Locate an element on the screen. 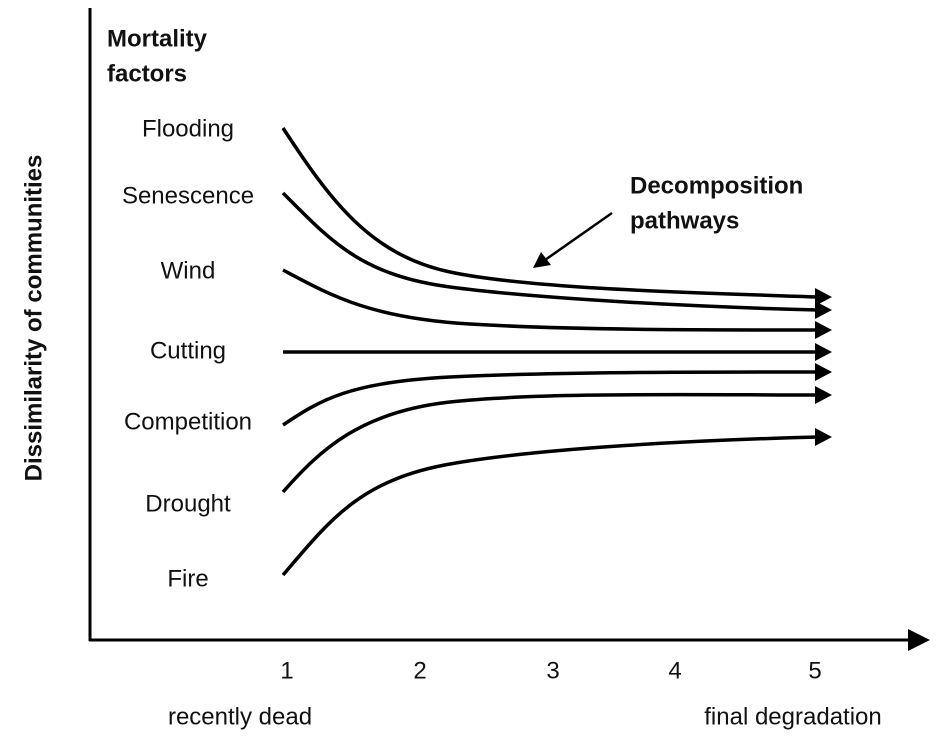 This screenshot has height=749, width=948. legend-title: Mortality is located at coordinates (157, 38).